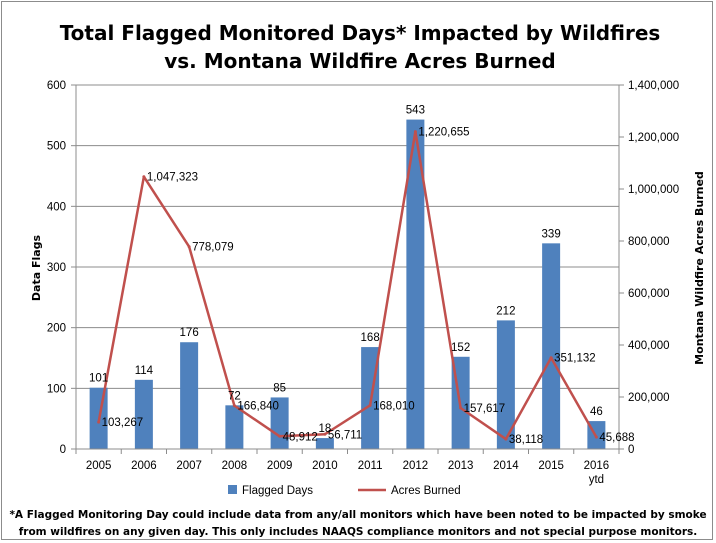  Describe the element at coordinates (551, 466) in the screenshot. I see `x-tick-label: 2015` at that location.